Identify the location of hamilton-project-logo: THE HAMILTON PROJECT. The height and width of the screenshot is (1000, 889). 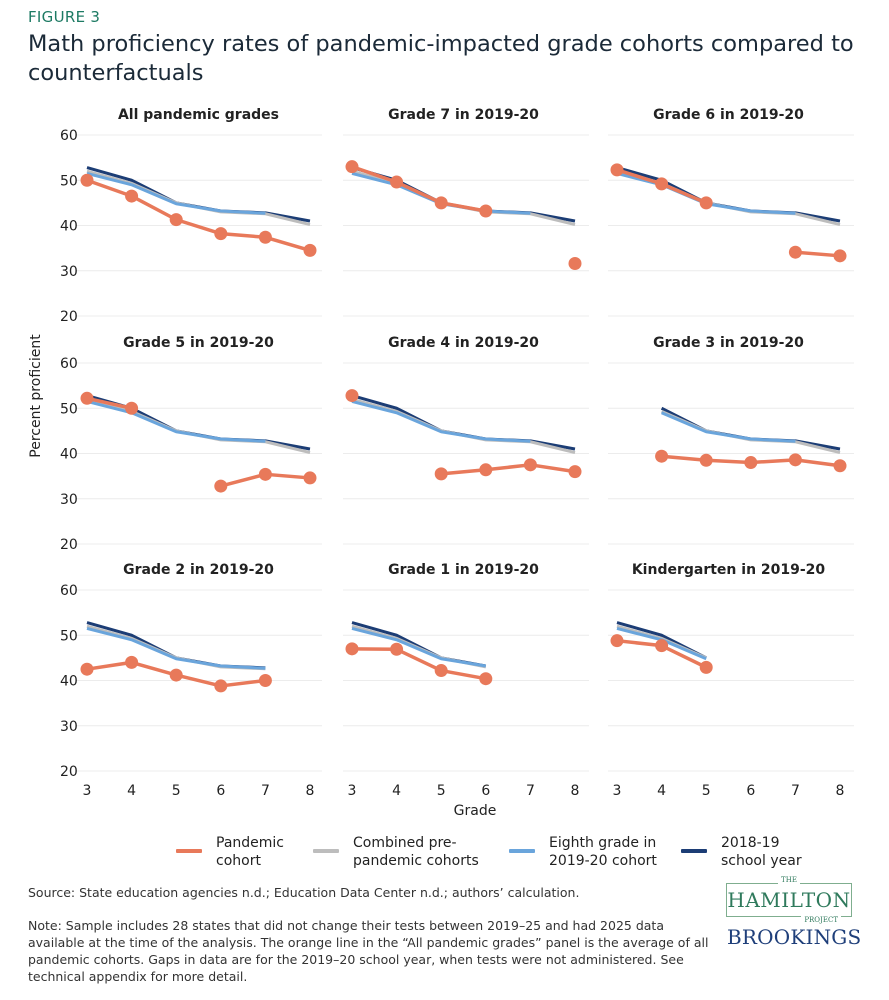
(789, 900).